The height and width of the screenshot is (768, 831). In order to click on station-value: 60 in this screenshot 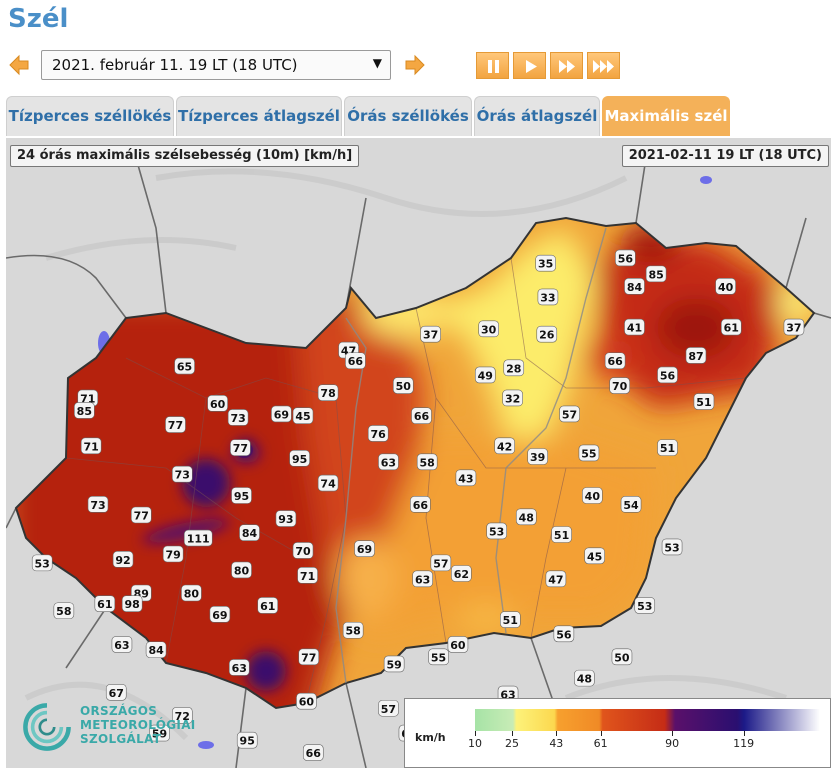, I will do `click(458, 645)`.